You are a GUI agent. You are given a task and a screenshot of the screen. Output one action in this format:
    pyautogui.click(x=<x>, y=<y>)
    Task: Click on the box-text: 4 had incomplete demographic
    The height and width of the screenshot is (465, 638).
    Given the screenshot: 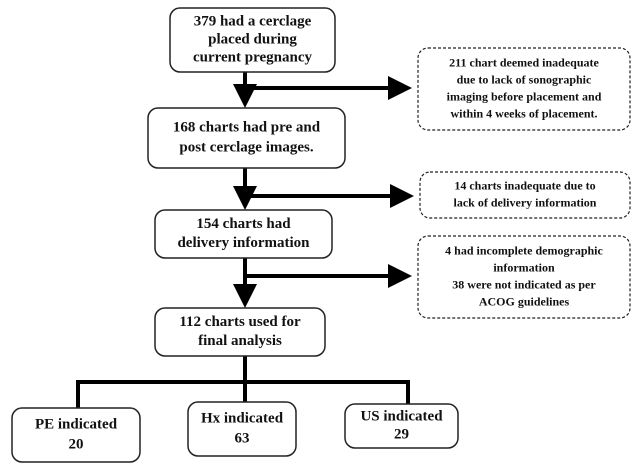 What is the action you would take?
    pyautogui.click(x=524, y=250)
    